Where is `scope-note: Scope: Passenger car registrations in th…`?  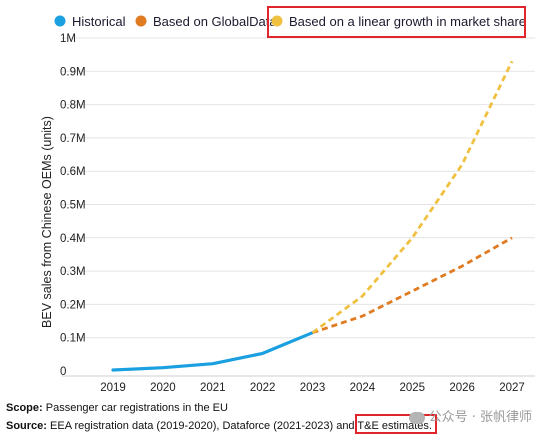 scope-note: Scope: Passenger car registrations in th… is located at coordinates (117, 408).